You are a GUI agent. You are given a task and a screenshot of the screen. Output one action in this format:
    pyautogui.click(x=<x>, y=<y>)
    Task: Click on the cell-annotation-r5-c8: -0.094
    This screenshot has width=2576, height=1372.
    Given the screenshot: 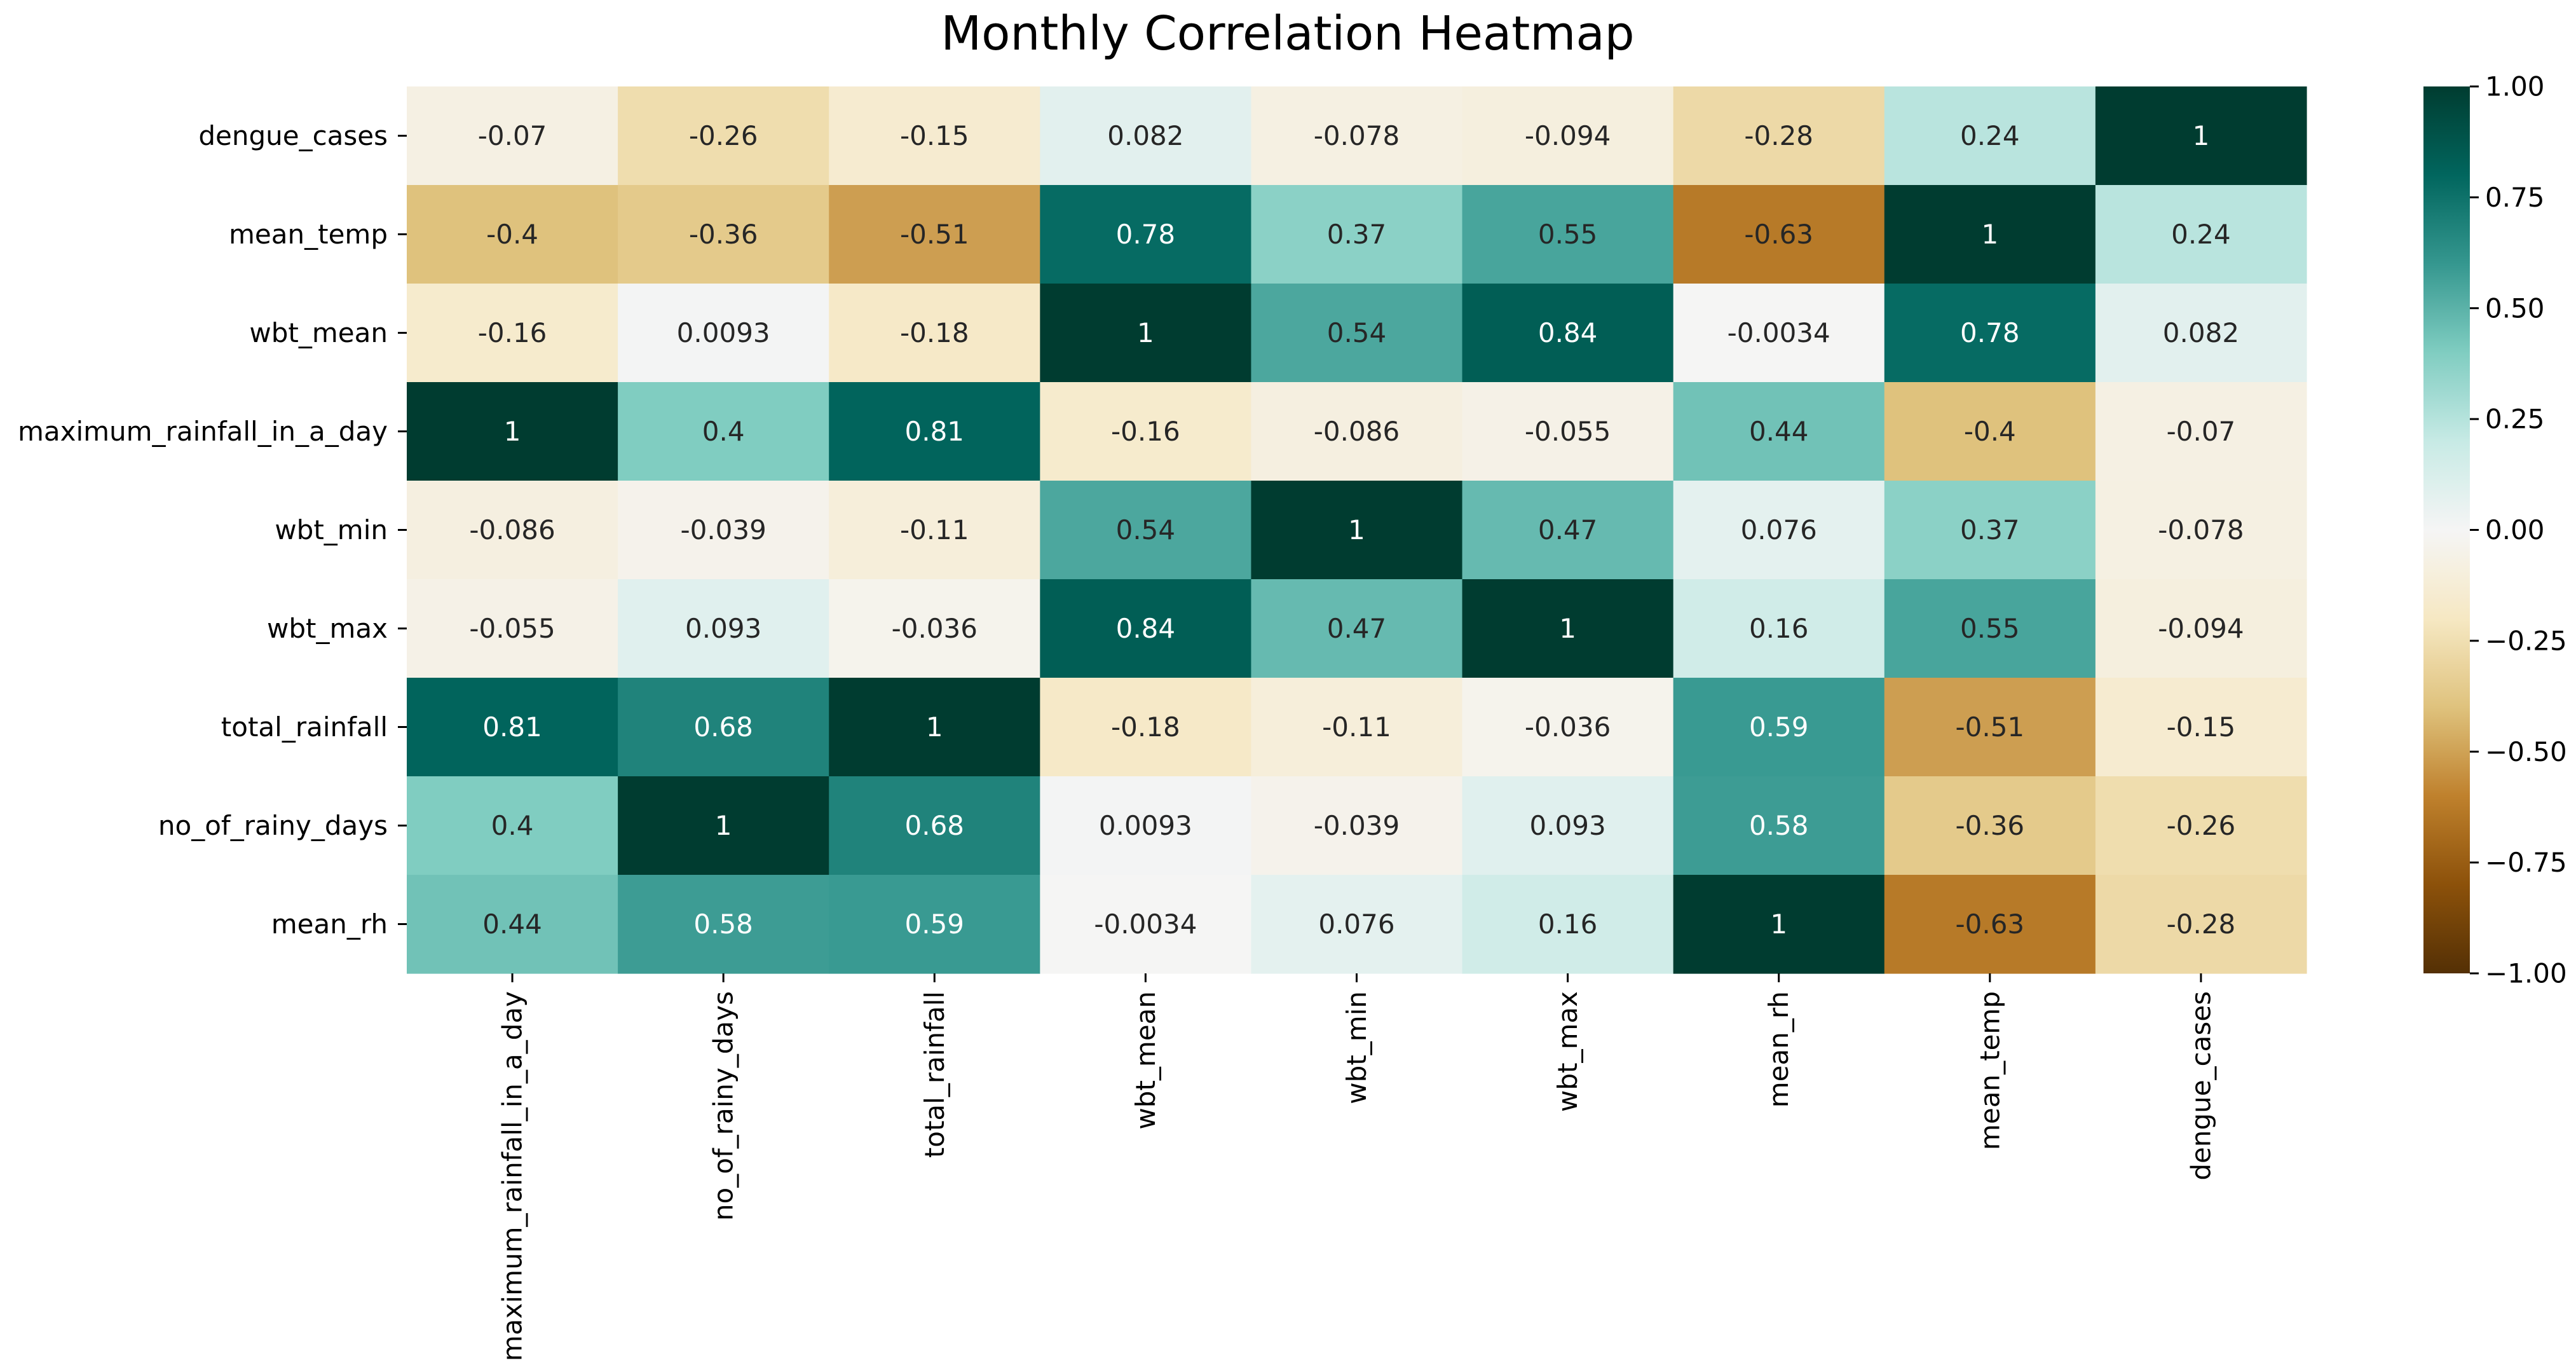 What is the action you would take?
    pyautogui.click(x=2201, y=628)
    